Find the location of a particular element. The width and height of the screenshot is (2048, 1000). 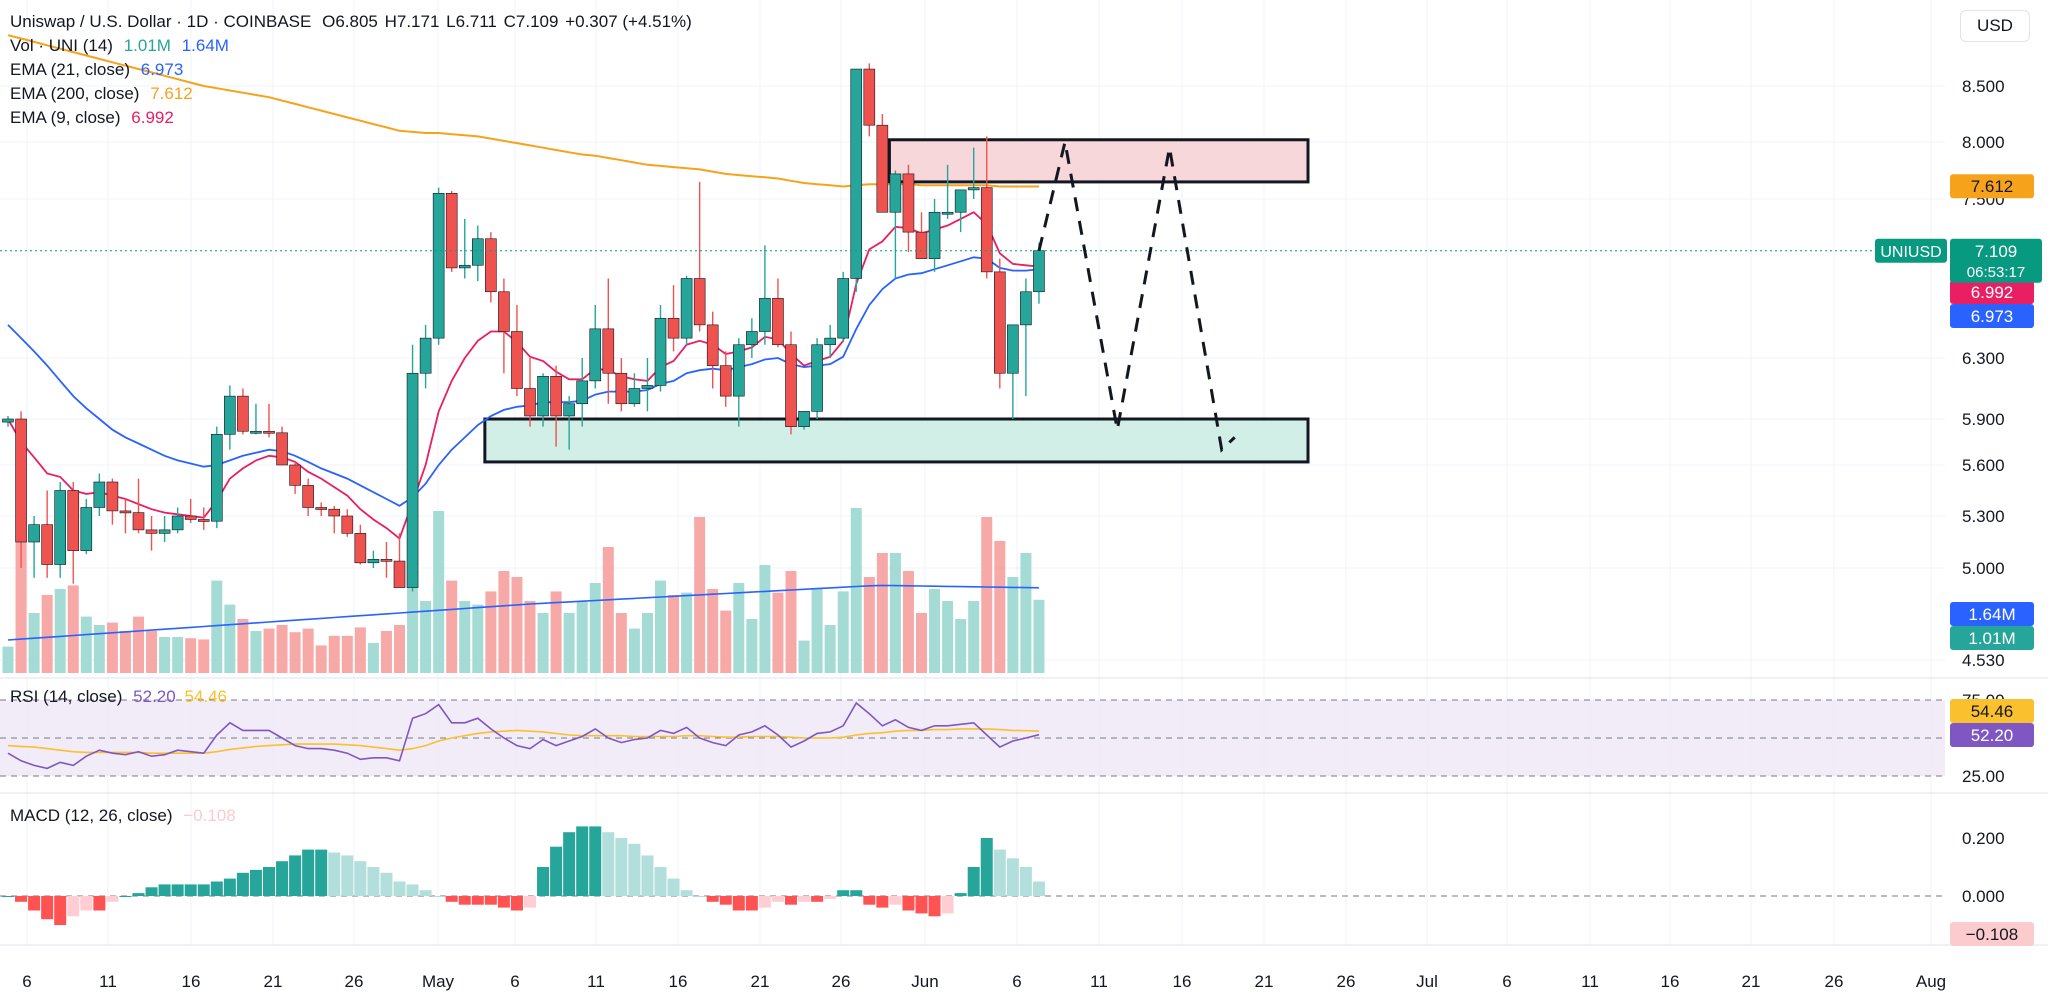

macd-tag-label: −0.108 is located at coordinates (1992, 934).